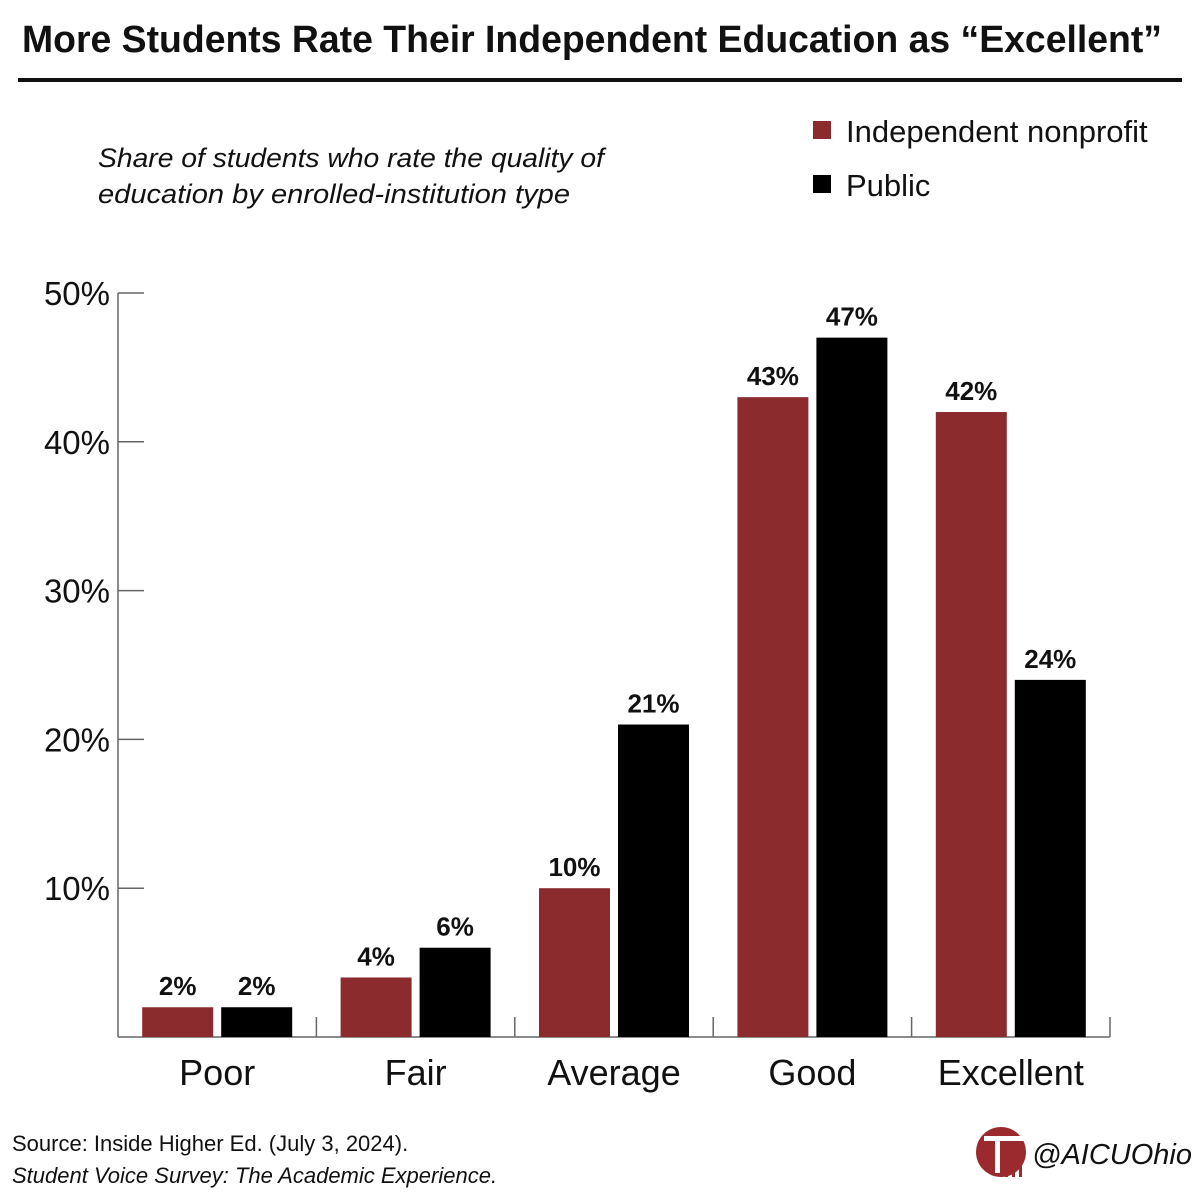 The height and width of the screenshot is (1200, 1200). What do you see at coordinates (376, 1007) in the screenshot?
I see `bar-independent-nonprofit-fair` at bounding box center [376, 1007].